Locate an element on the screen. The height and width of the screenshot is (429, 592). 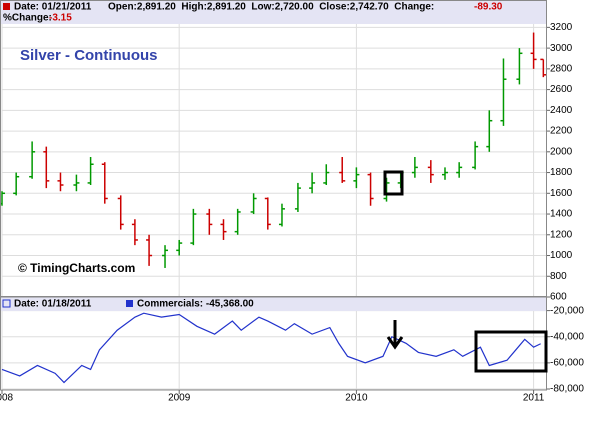
legend-swatch is located at coordinates (129, 303).